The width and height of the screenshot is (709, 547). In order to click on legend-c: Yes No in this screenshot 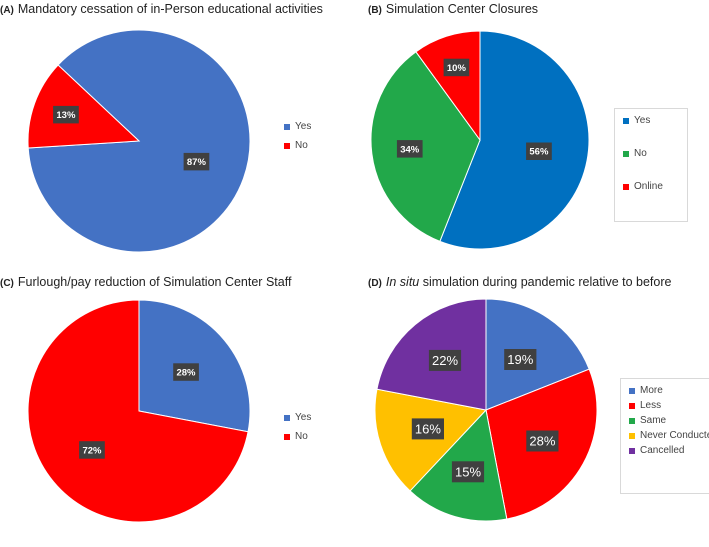, I will do `click(297, 427)`.